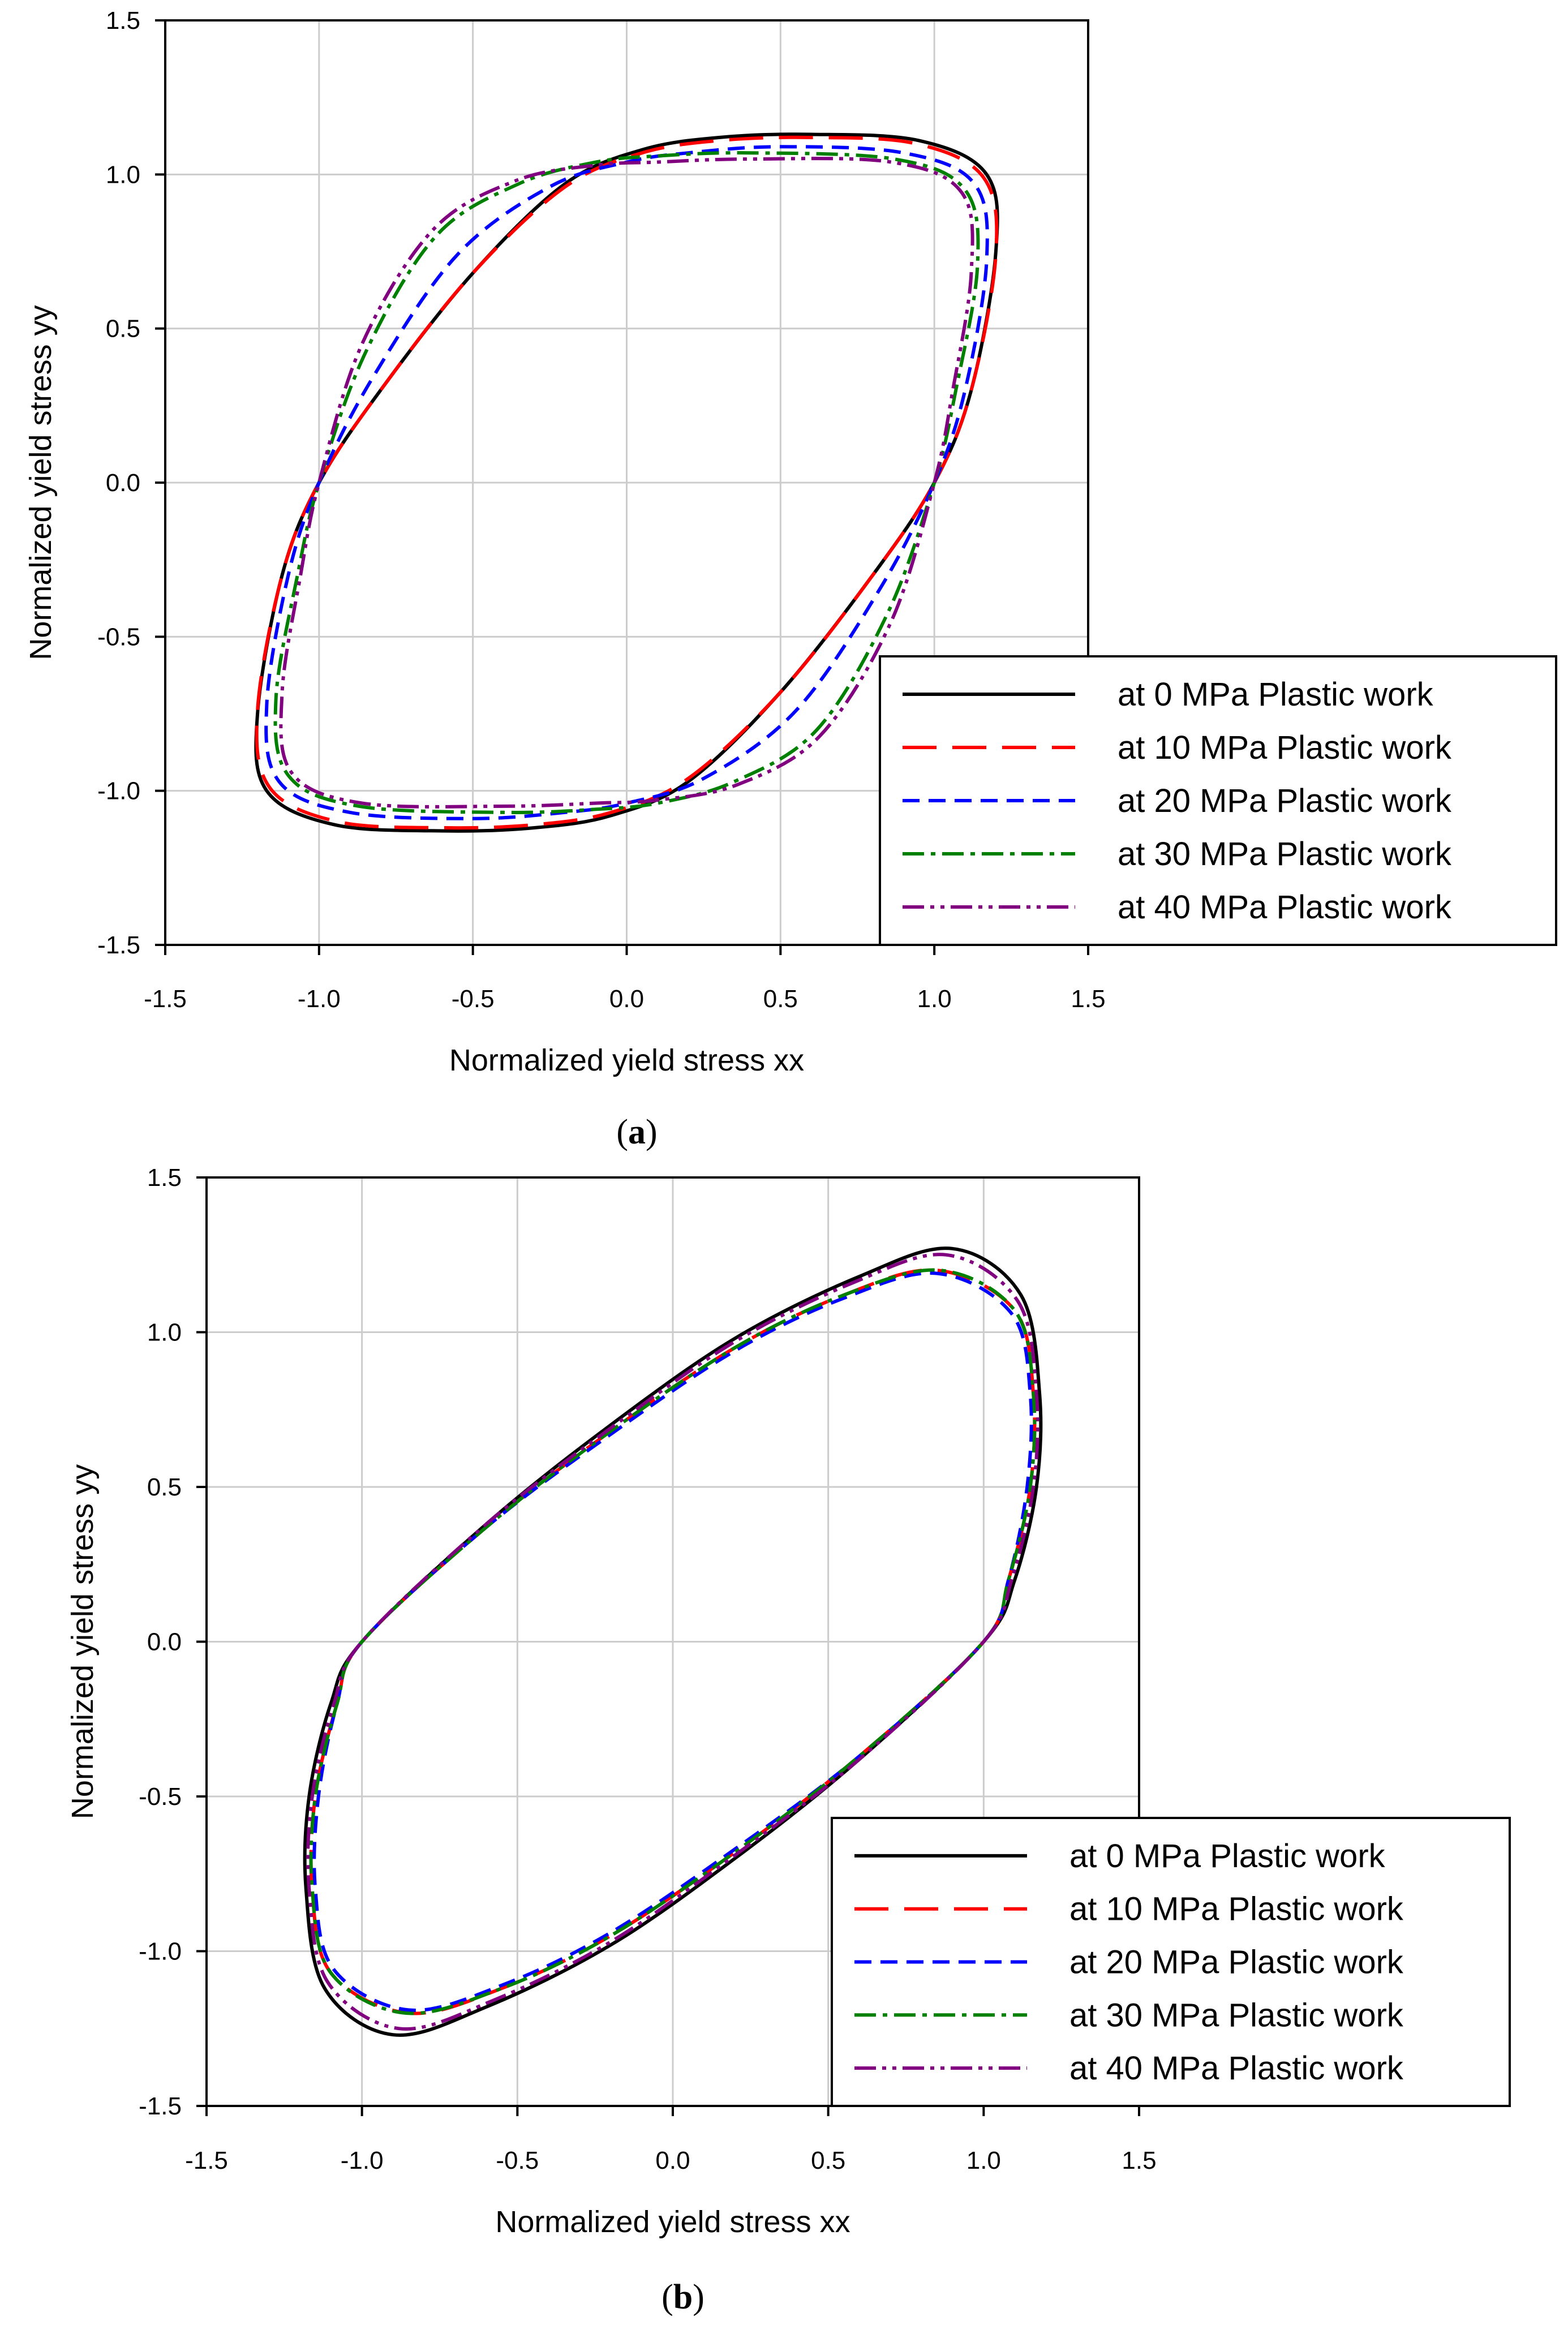  What do you see at coordinates (636, 1132) in the screenshot?
I see `panel-caption: (a)` at bounding box center [636, 1132].